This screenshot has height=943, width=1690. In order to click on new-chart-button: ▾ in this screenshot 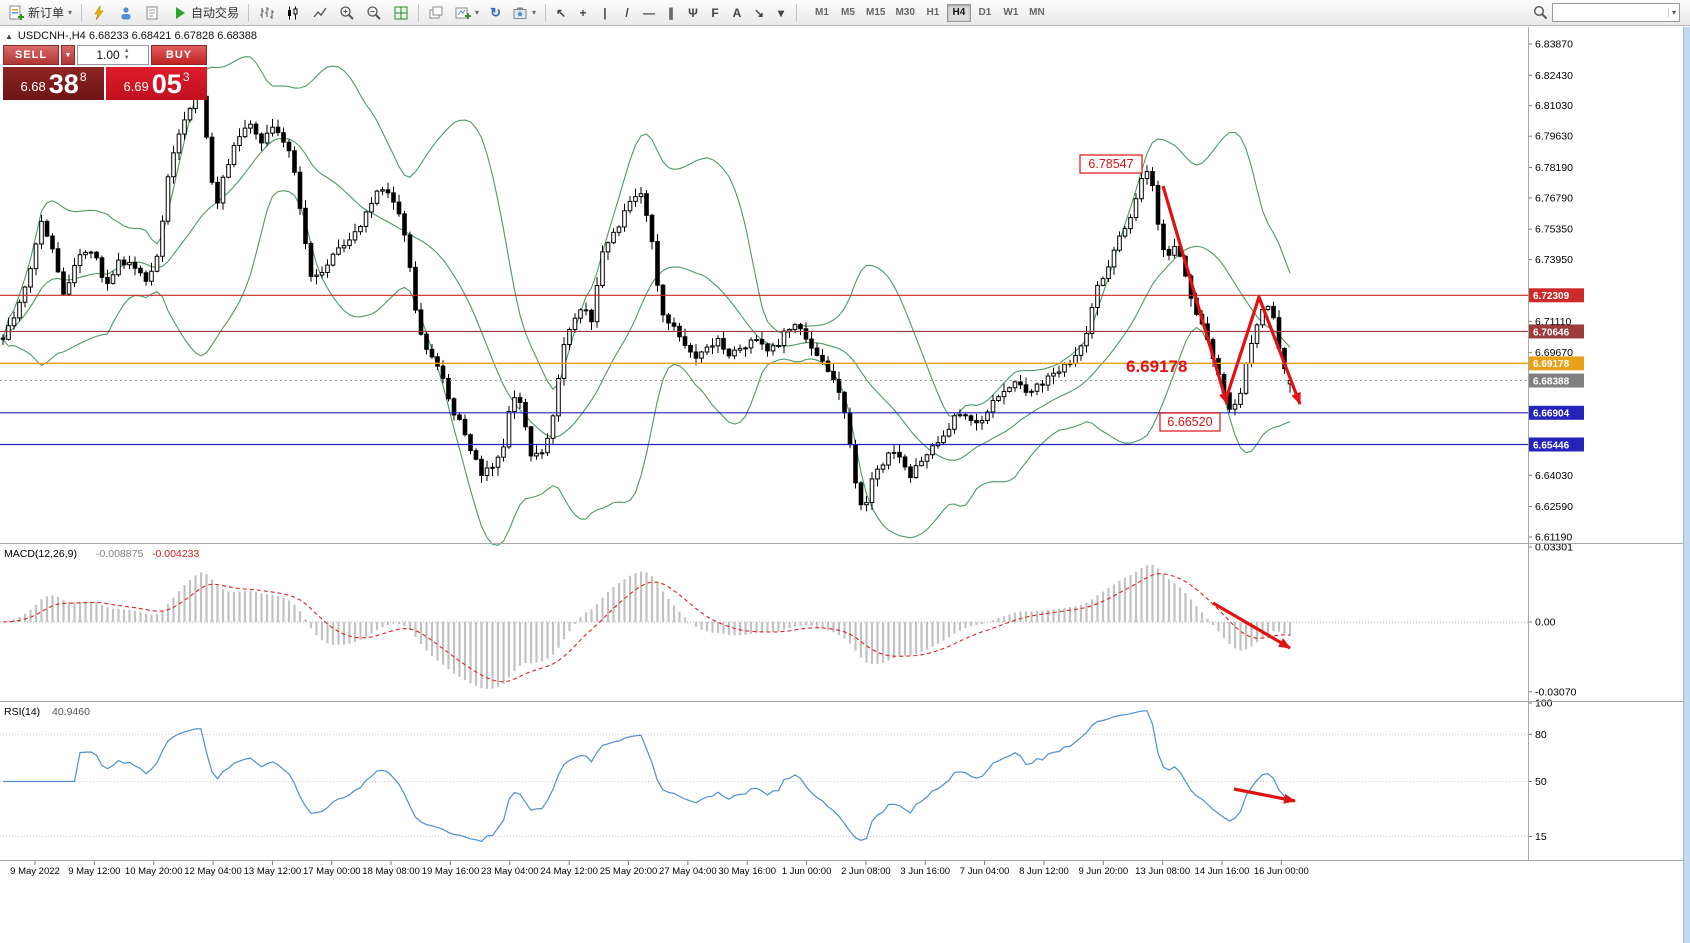, I will do `click(467, 13)`.